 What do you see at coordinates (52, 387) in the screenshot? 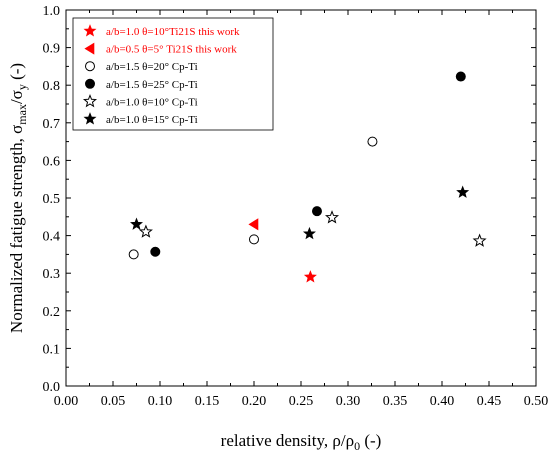
I see `y-tick-label: 0.0` at bounding box center [52, 387].